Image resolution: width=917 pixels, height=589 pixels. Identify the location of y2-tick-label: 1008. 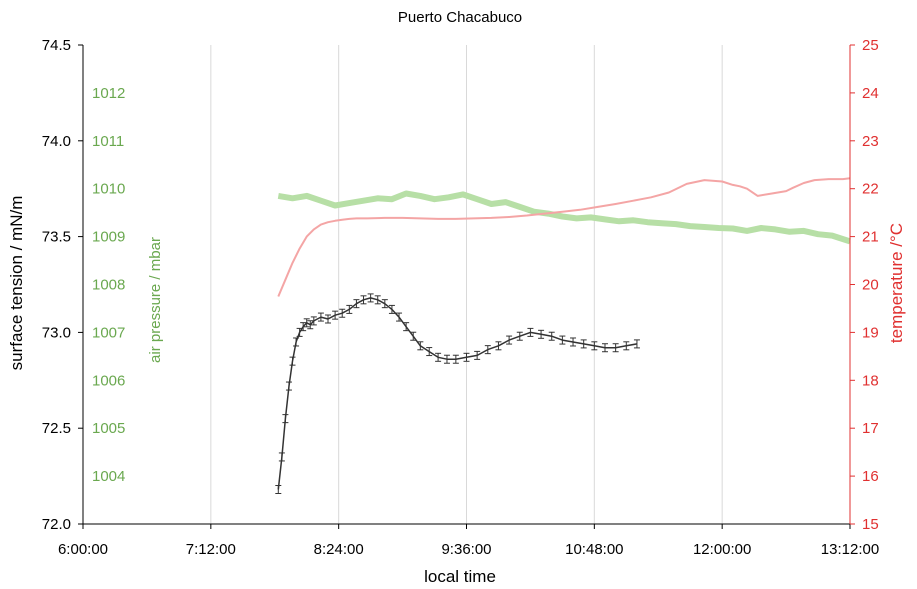
(108, 285).